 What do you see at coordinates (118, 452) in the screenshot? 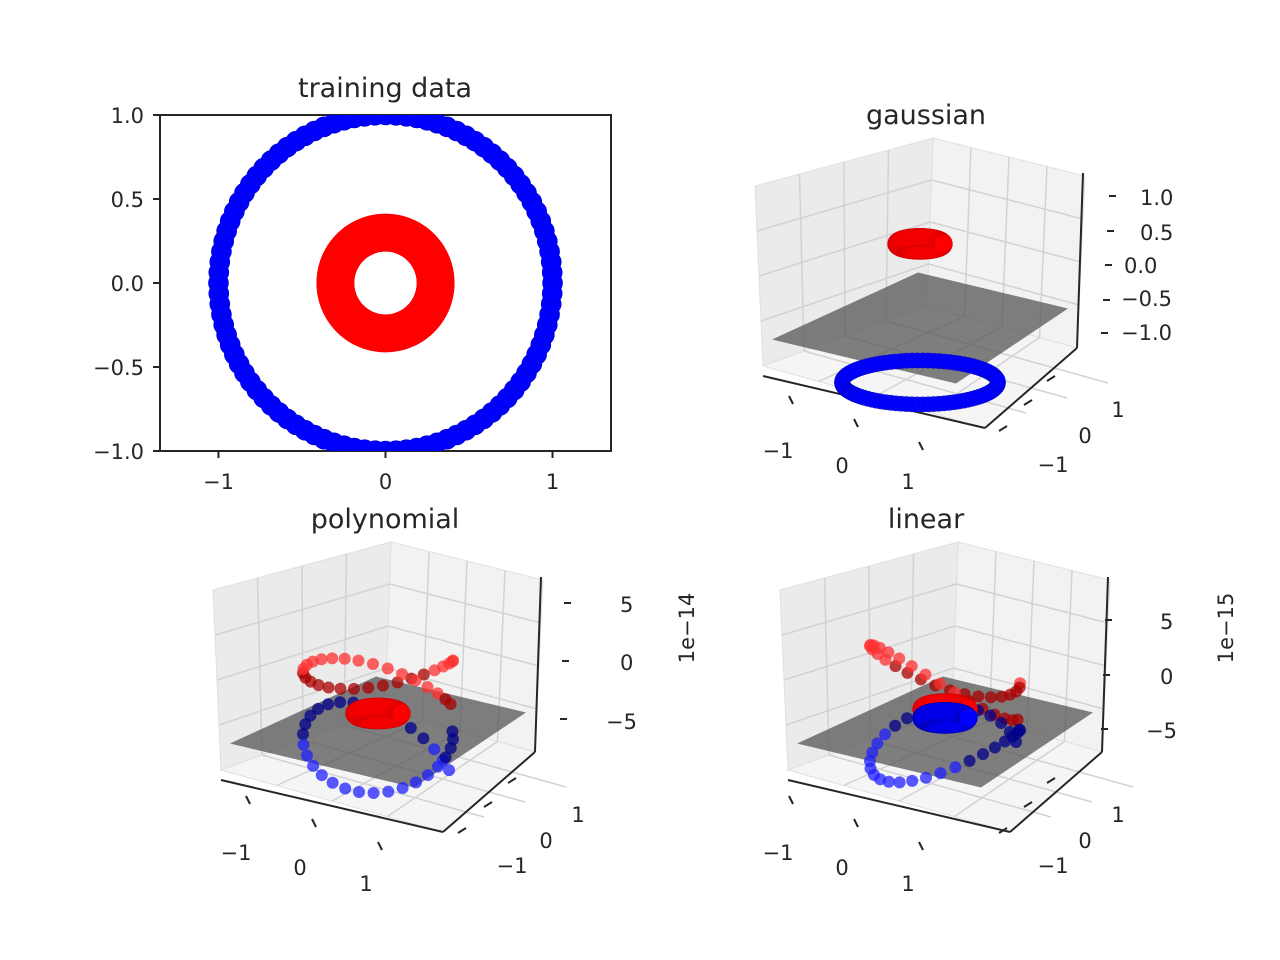
I see `y-tick-label: −1.0` at bounding box center [118, 452].